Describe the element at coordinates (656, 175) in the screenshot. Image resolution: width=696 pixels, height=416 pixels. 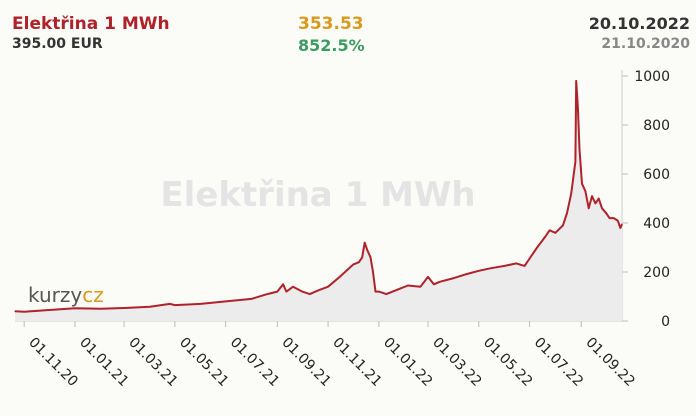
I see `y-tick-label: 600` at that location.